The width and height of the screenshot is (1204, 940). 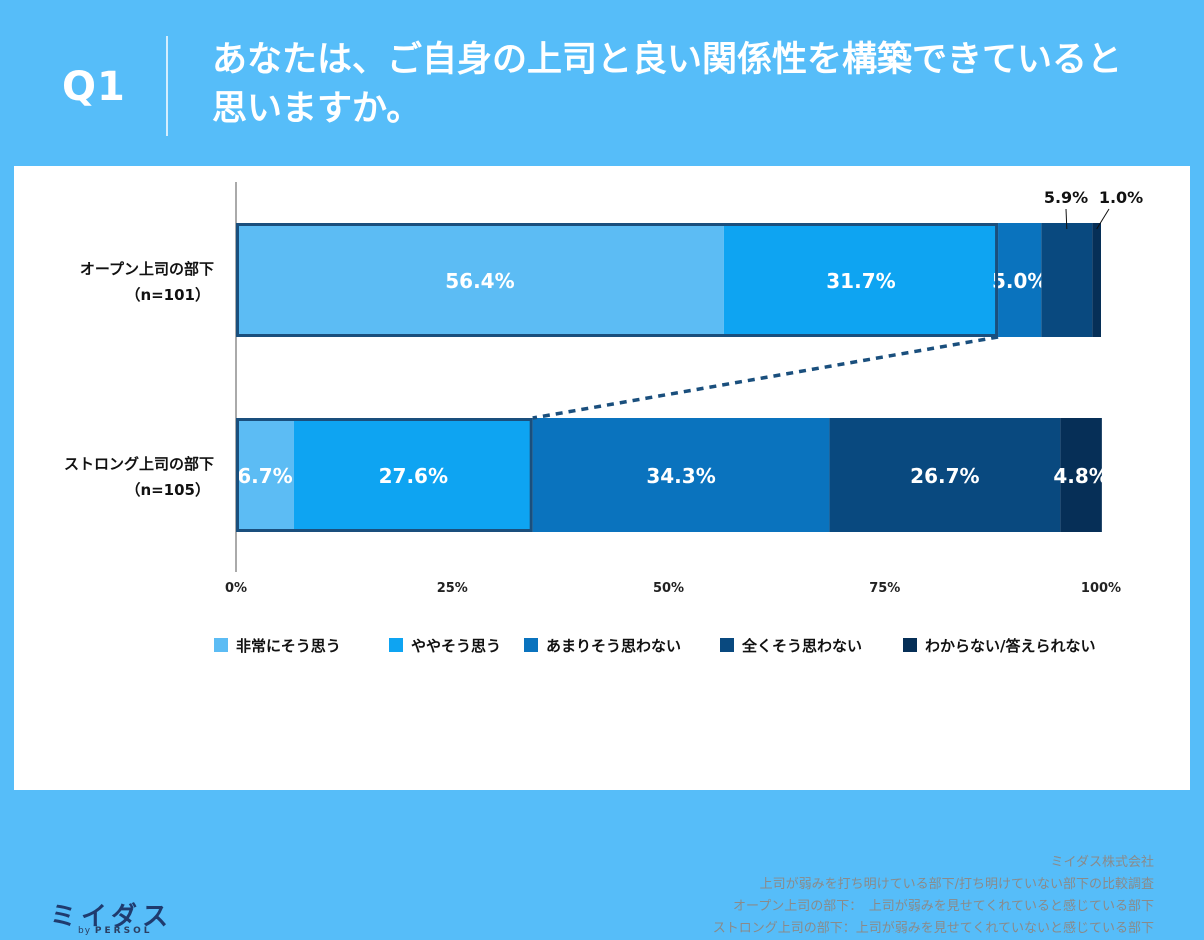 I want to click on data-label: 31.7%, so click(x=860, y=281).